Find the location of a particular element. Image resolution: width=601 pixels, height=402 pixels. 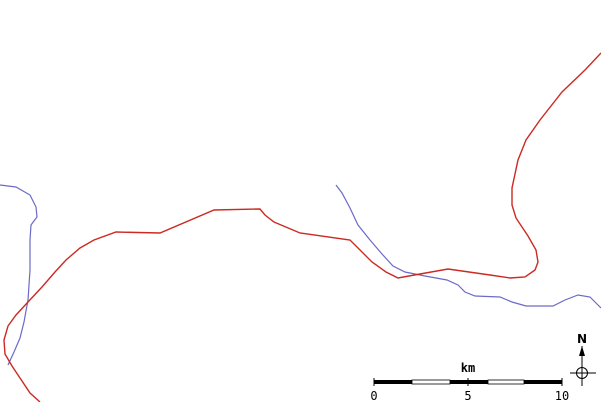

north-arrow: N is located at coordinates (583, 359).